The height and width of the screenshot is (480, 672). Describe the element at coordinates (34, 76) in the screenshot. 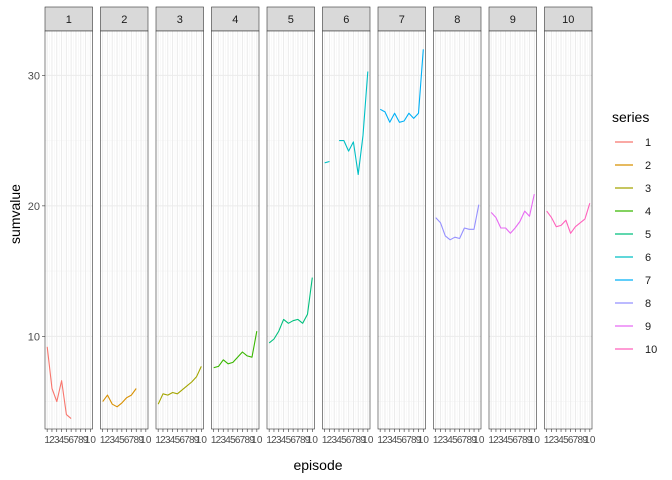

I see `y-tick-label: 30` at that location.